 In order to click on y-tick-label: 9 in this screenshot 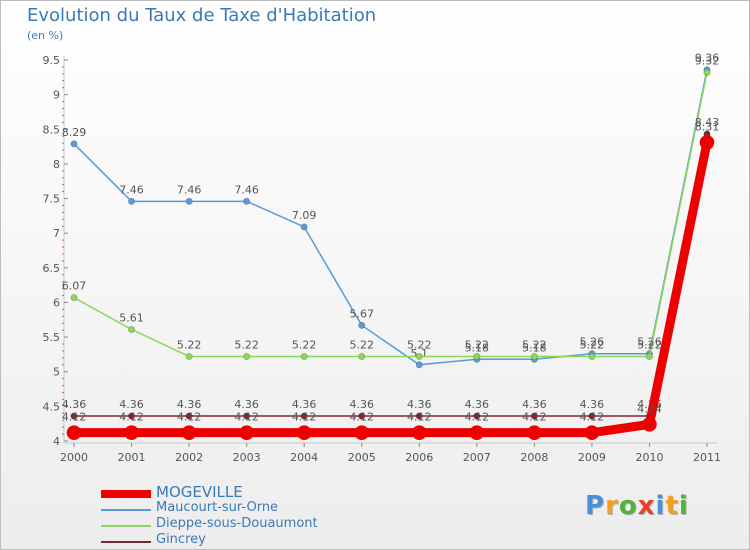, I will do `click(56, 95)`.